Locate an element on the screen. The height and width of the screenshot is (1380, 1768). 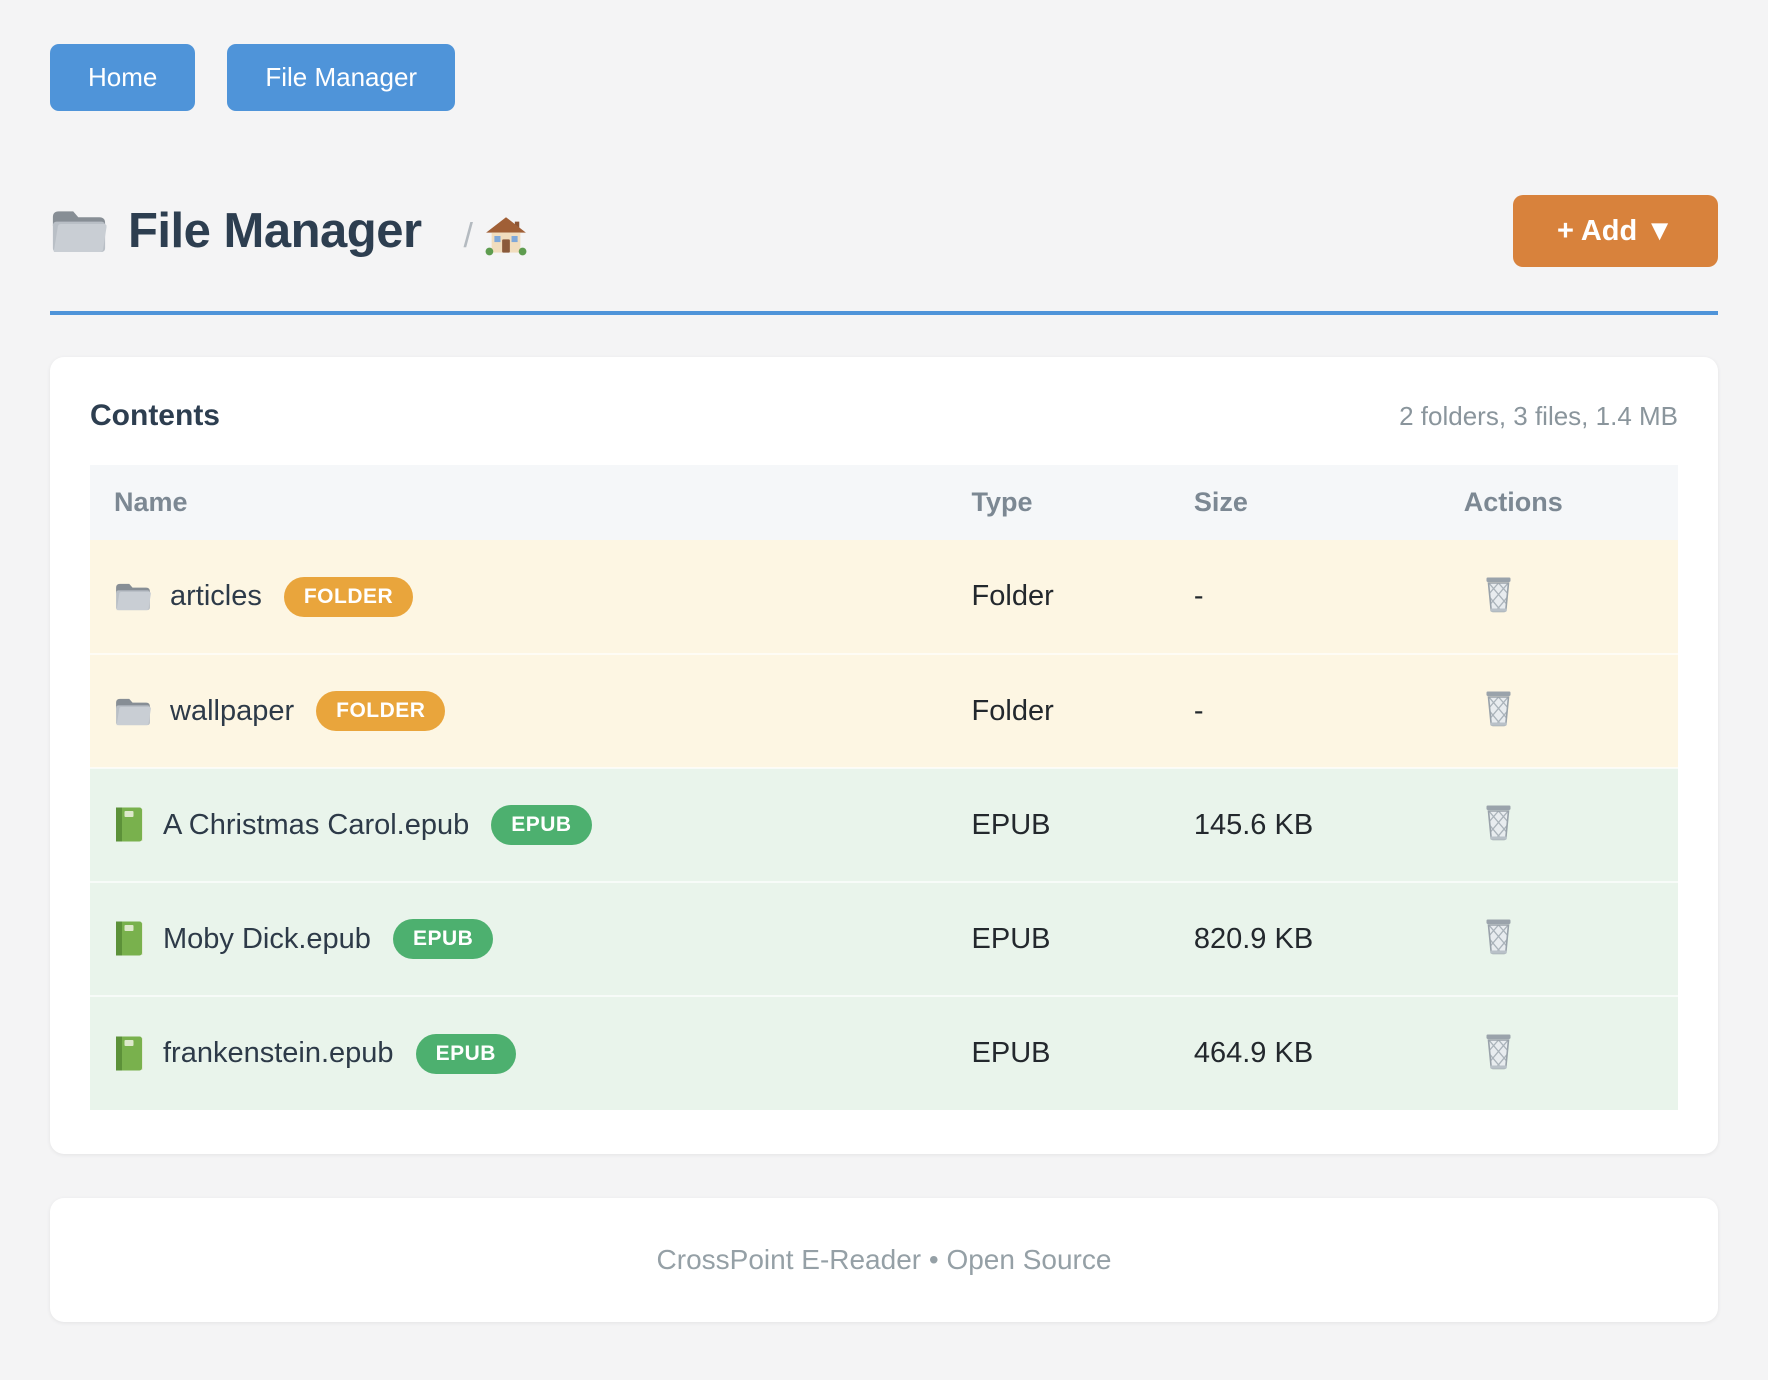
column-header-actions: Actions is located at coordinates (1513, 502).